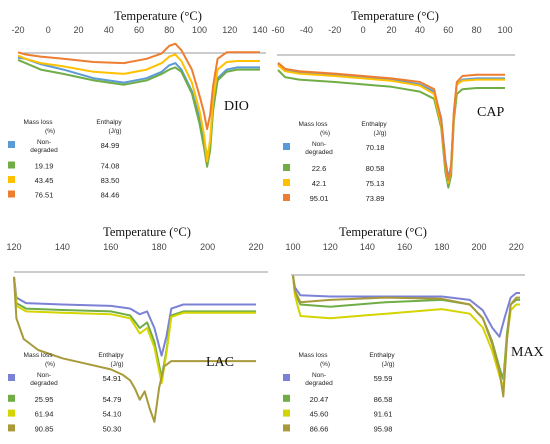 The width and height of the screenshot is (550, 444). Describe the element at coordinates (110, 180) in the screenshot. I see `legend-enthalpy: 83.50` at that location.